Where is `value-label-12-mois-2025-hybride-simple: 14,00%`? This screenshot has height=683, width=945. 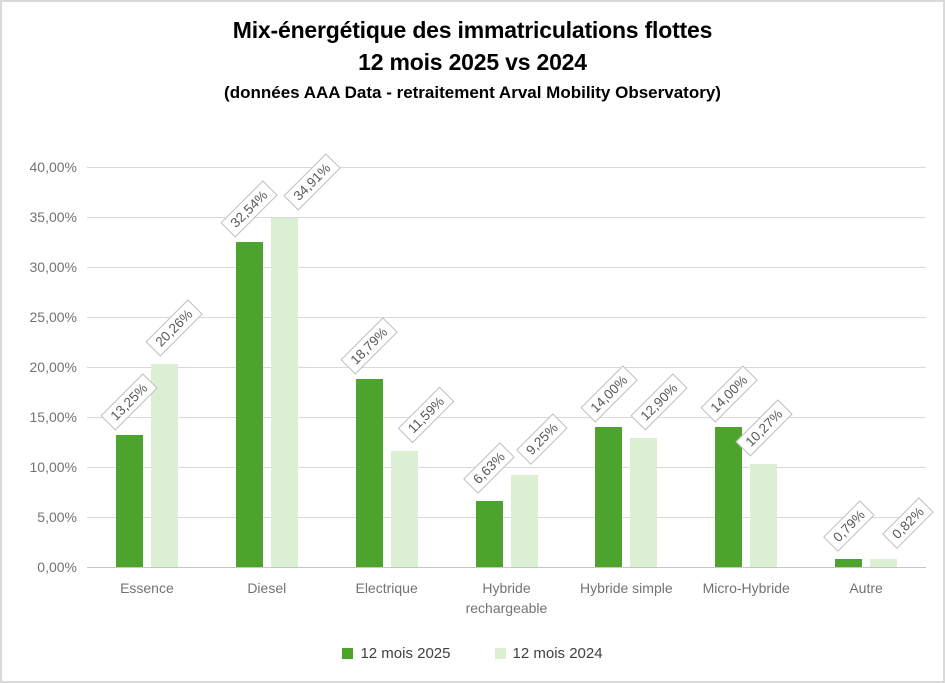 value-label-12-mois-2025-hybride-simple: 14,00% is located at coordinates (609, 394).